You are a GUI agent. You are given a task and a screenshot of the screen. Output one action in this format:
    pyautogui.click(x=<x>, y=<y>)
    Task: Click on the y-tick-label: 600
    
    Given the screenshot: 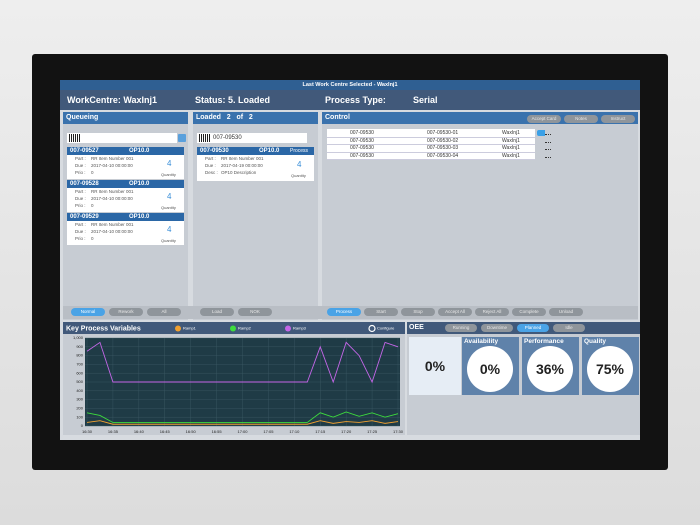 What is the action you would take?
    pyautogui.click(x=79, y=372)
    